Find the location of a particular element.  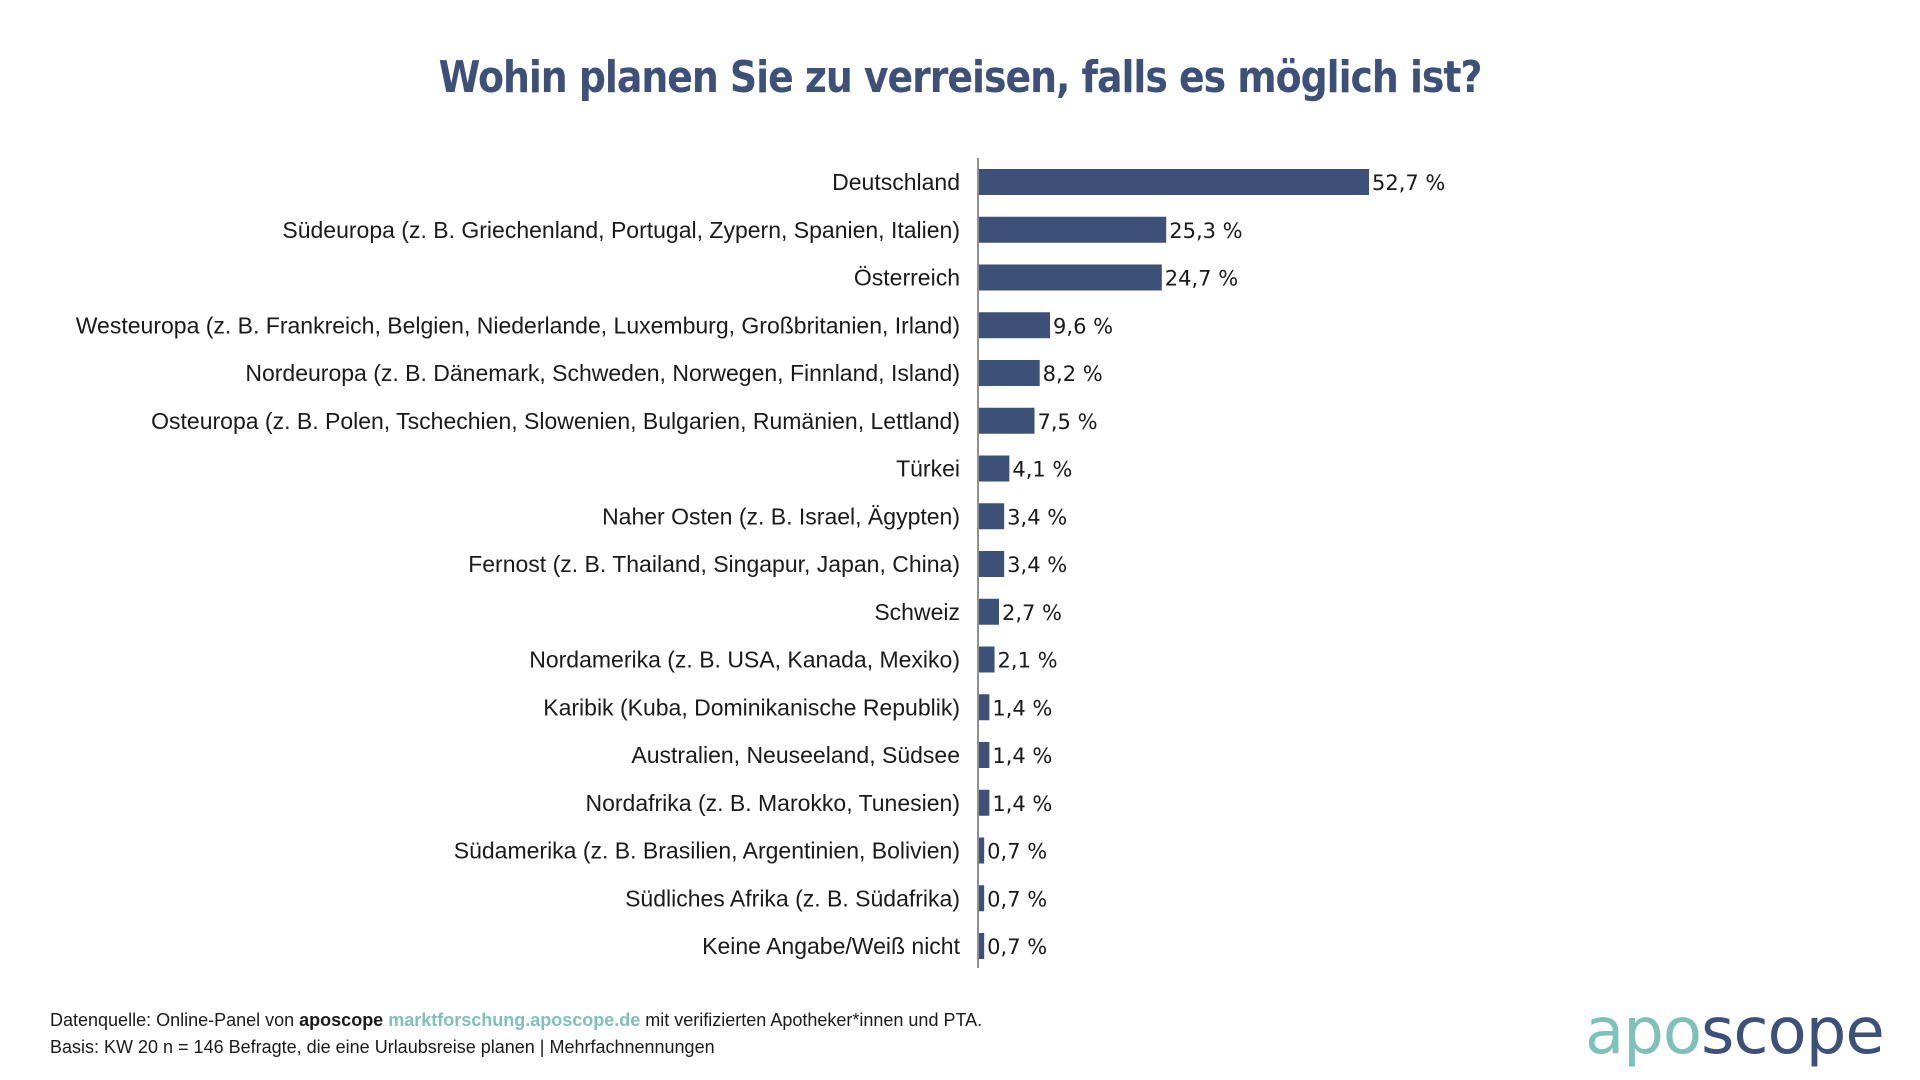

value-label: 4,1 % is located at coordinates (1042, 470).